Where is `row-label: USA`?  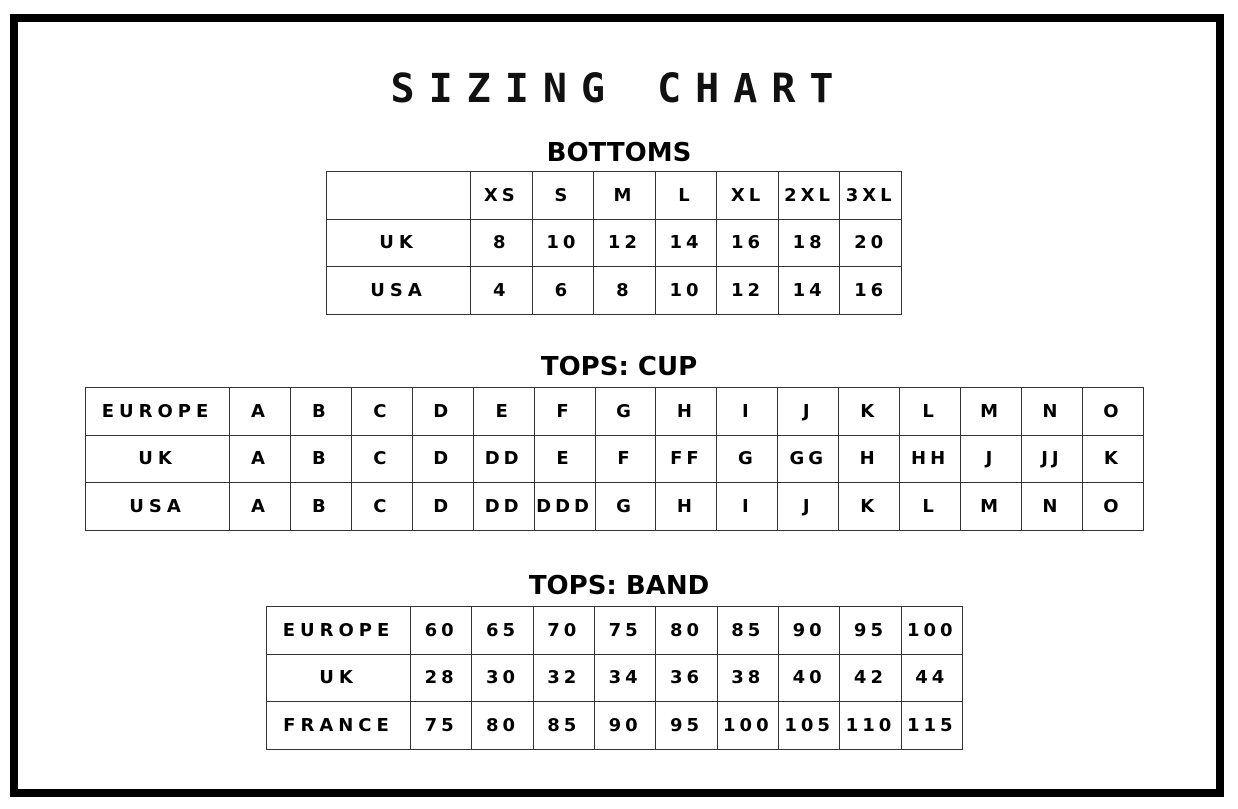
row-label: USA is located at coordinates (398, 290).